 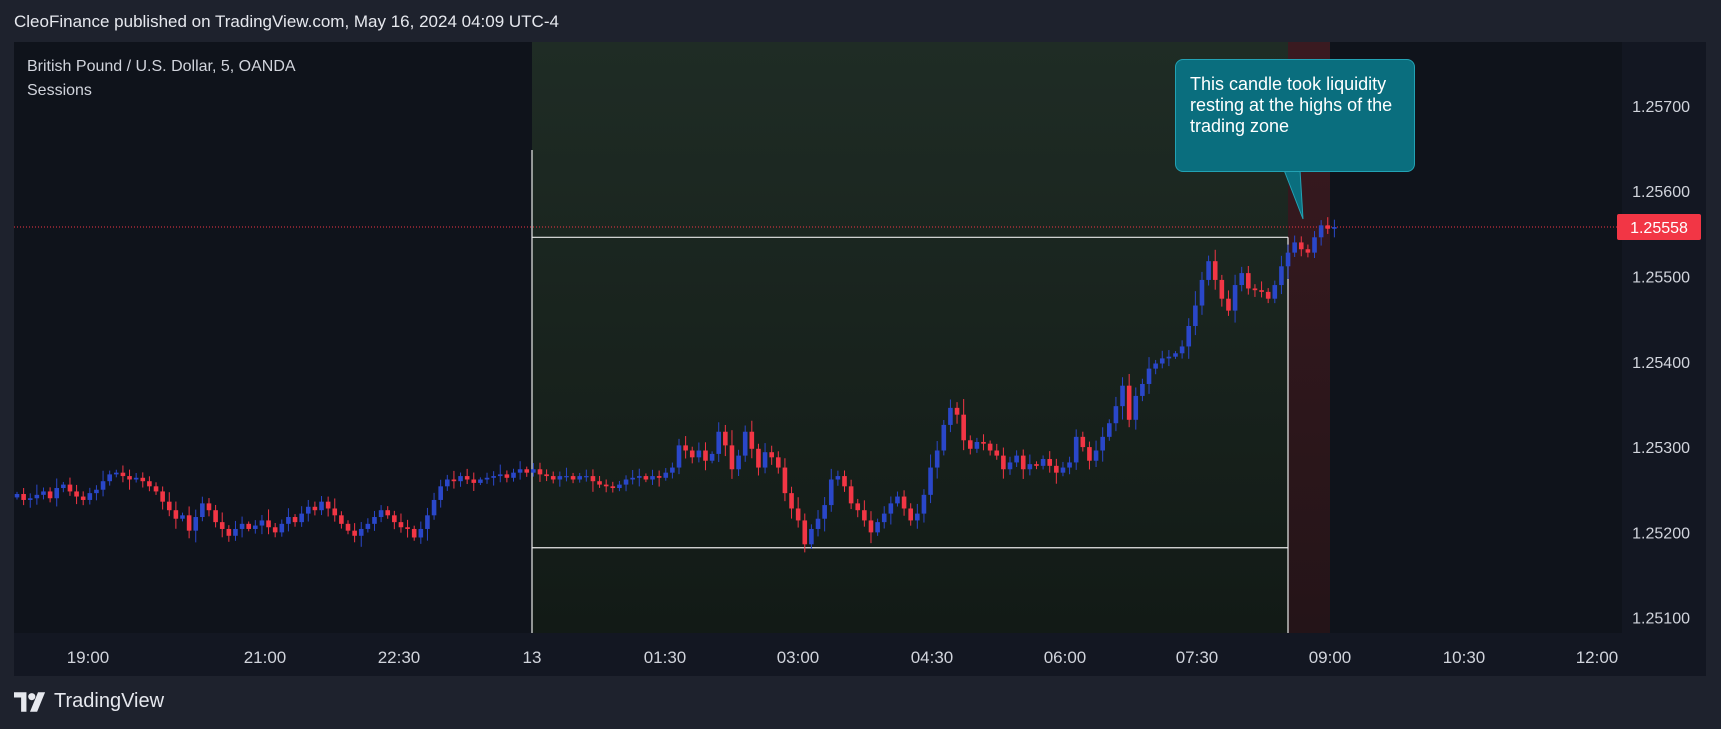 I want to click on indicator-label: Sessions, so click(x=59, y=90).